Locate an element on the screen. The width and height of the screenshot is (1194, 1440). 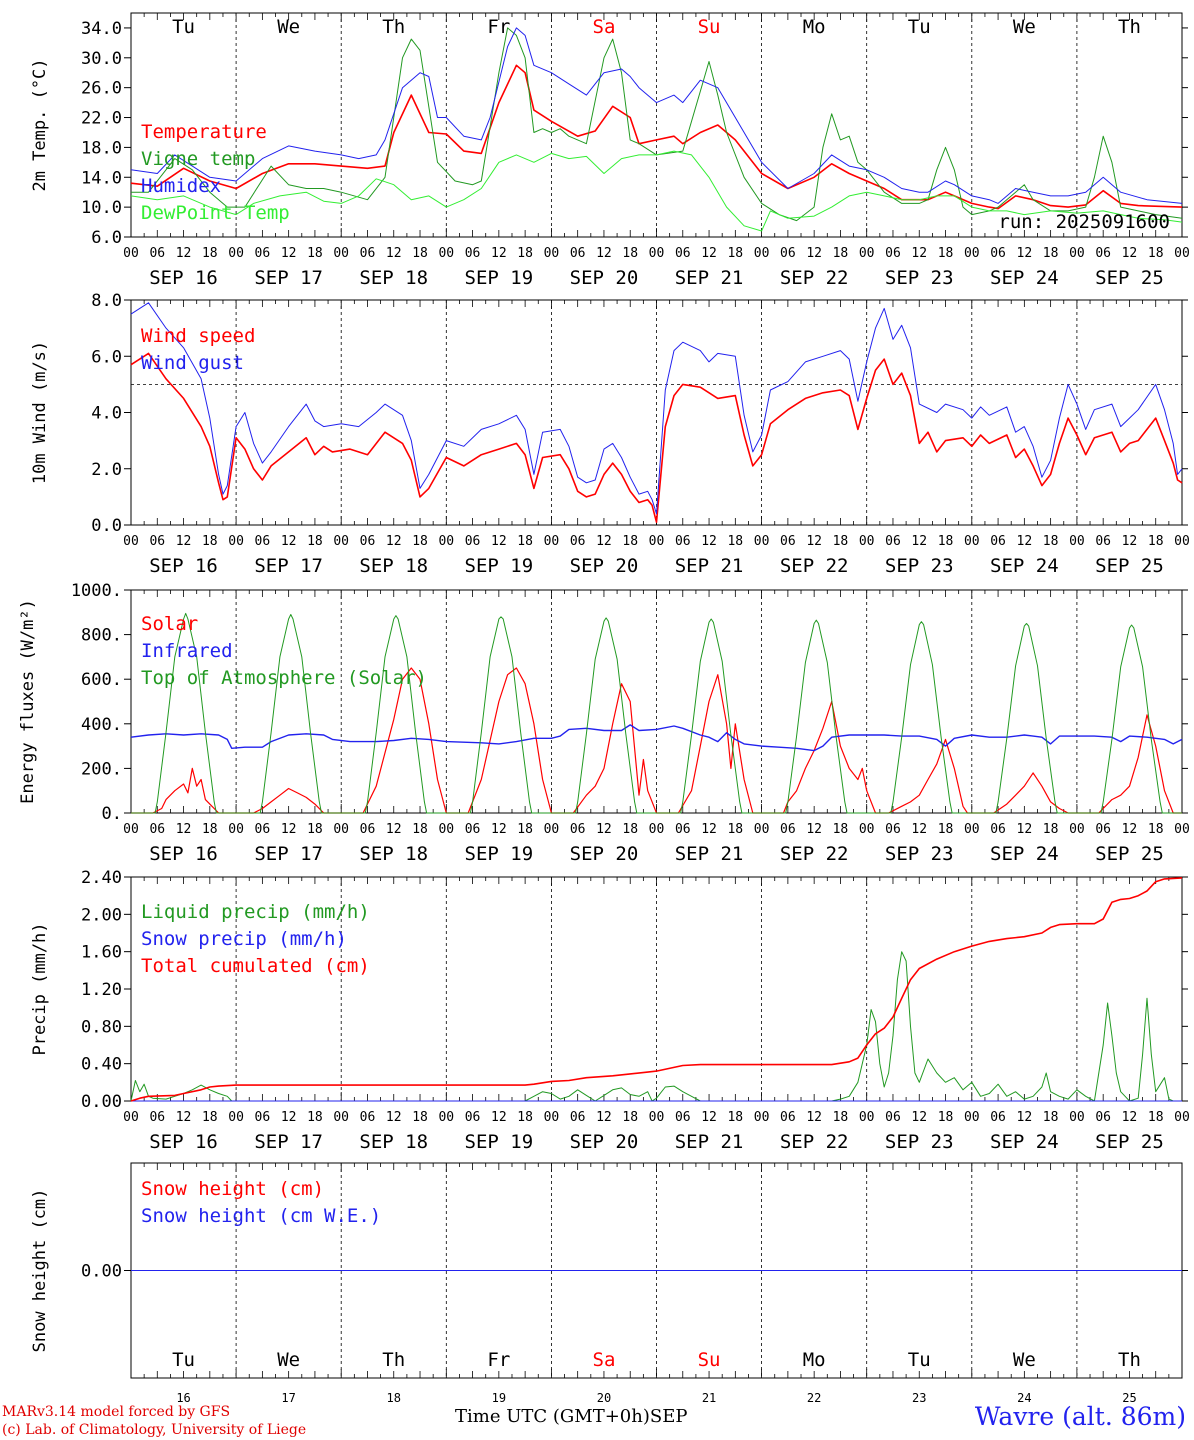
station-name: Wavre (alt. 86m) is located at coordinates (1080, 1416).